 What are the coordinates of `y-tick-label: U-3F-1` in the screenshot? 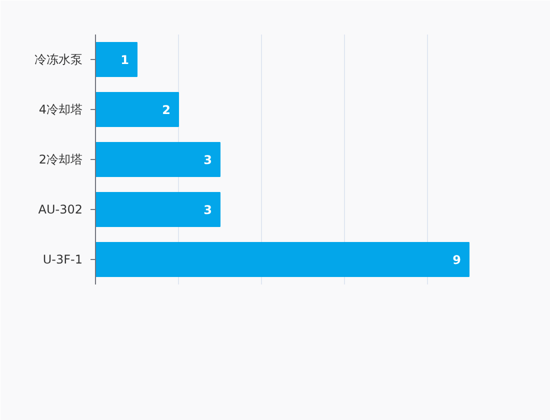 It's located at (62, 259).